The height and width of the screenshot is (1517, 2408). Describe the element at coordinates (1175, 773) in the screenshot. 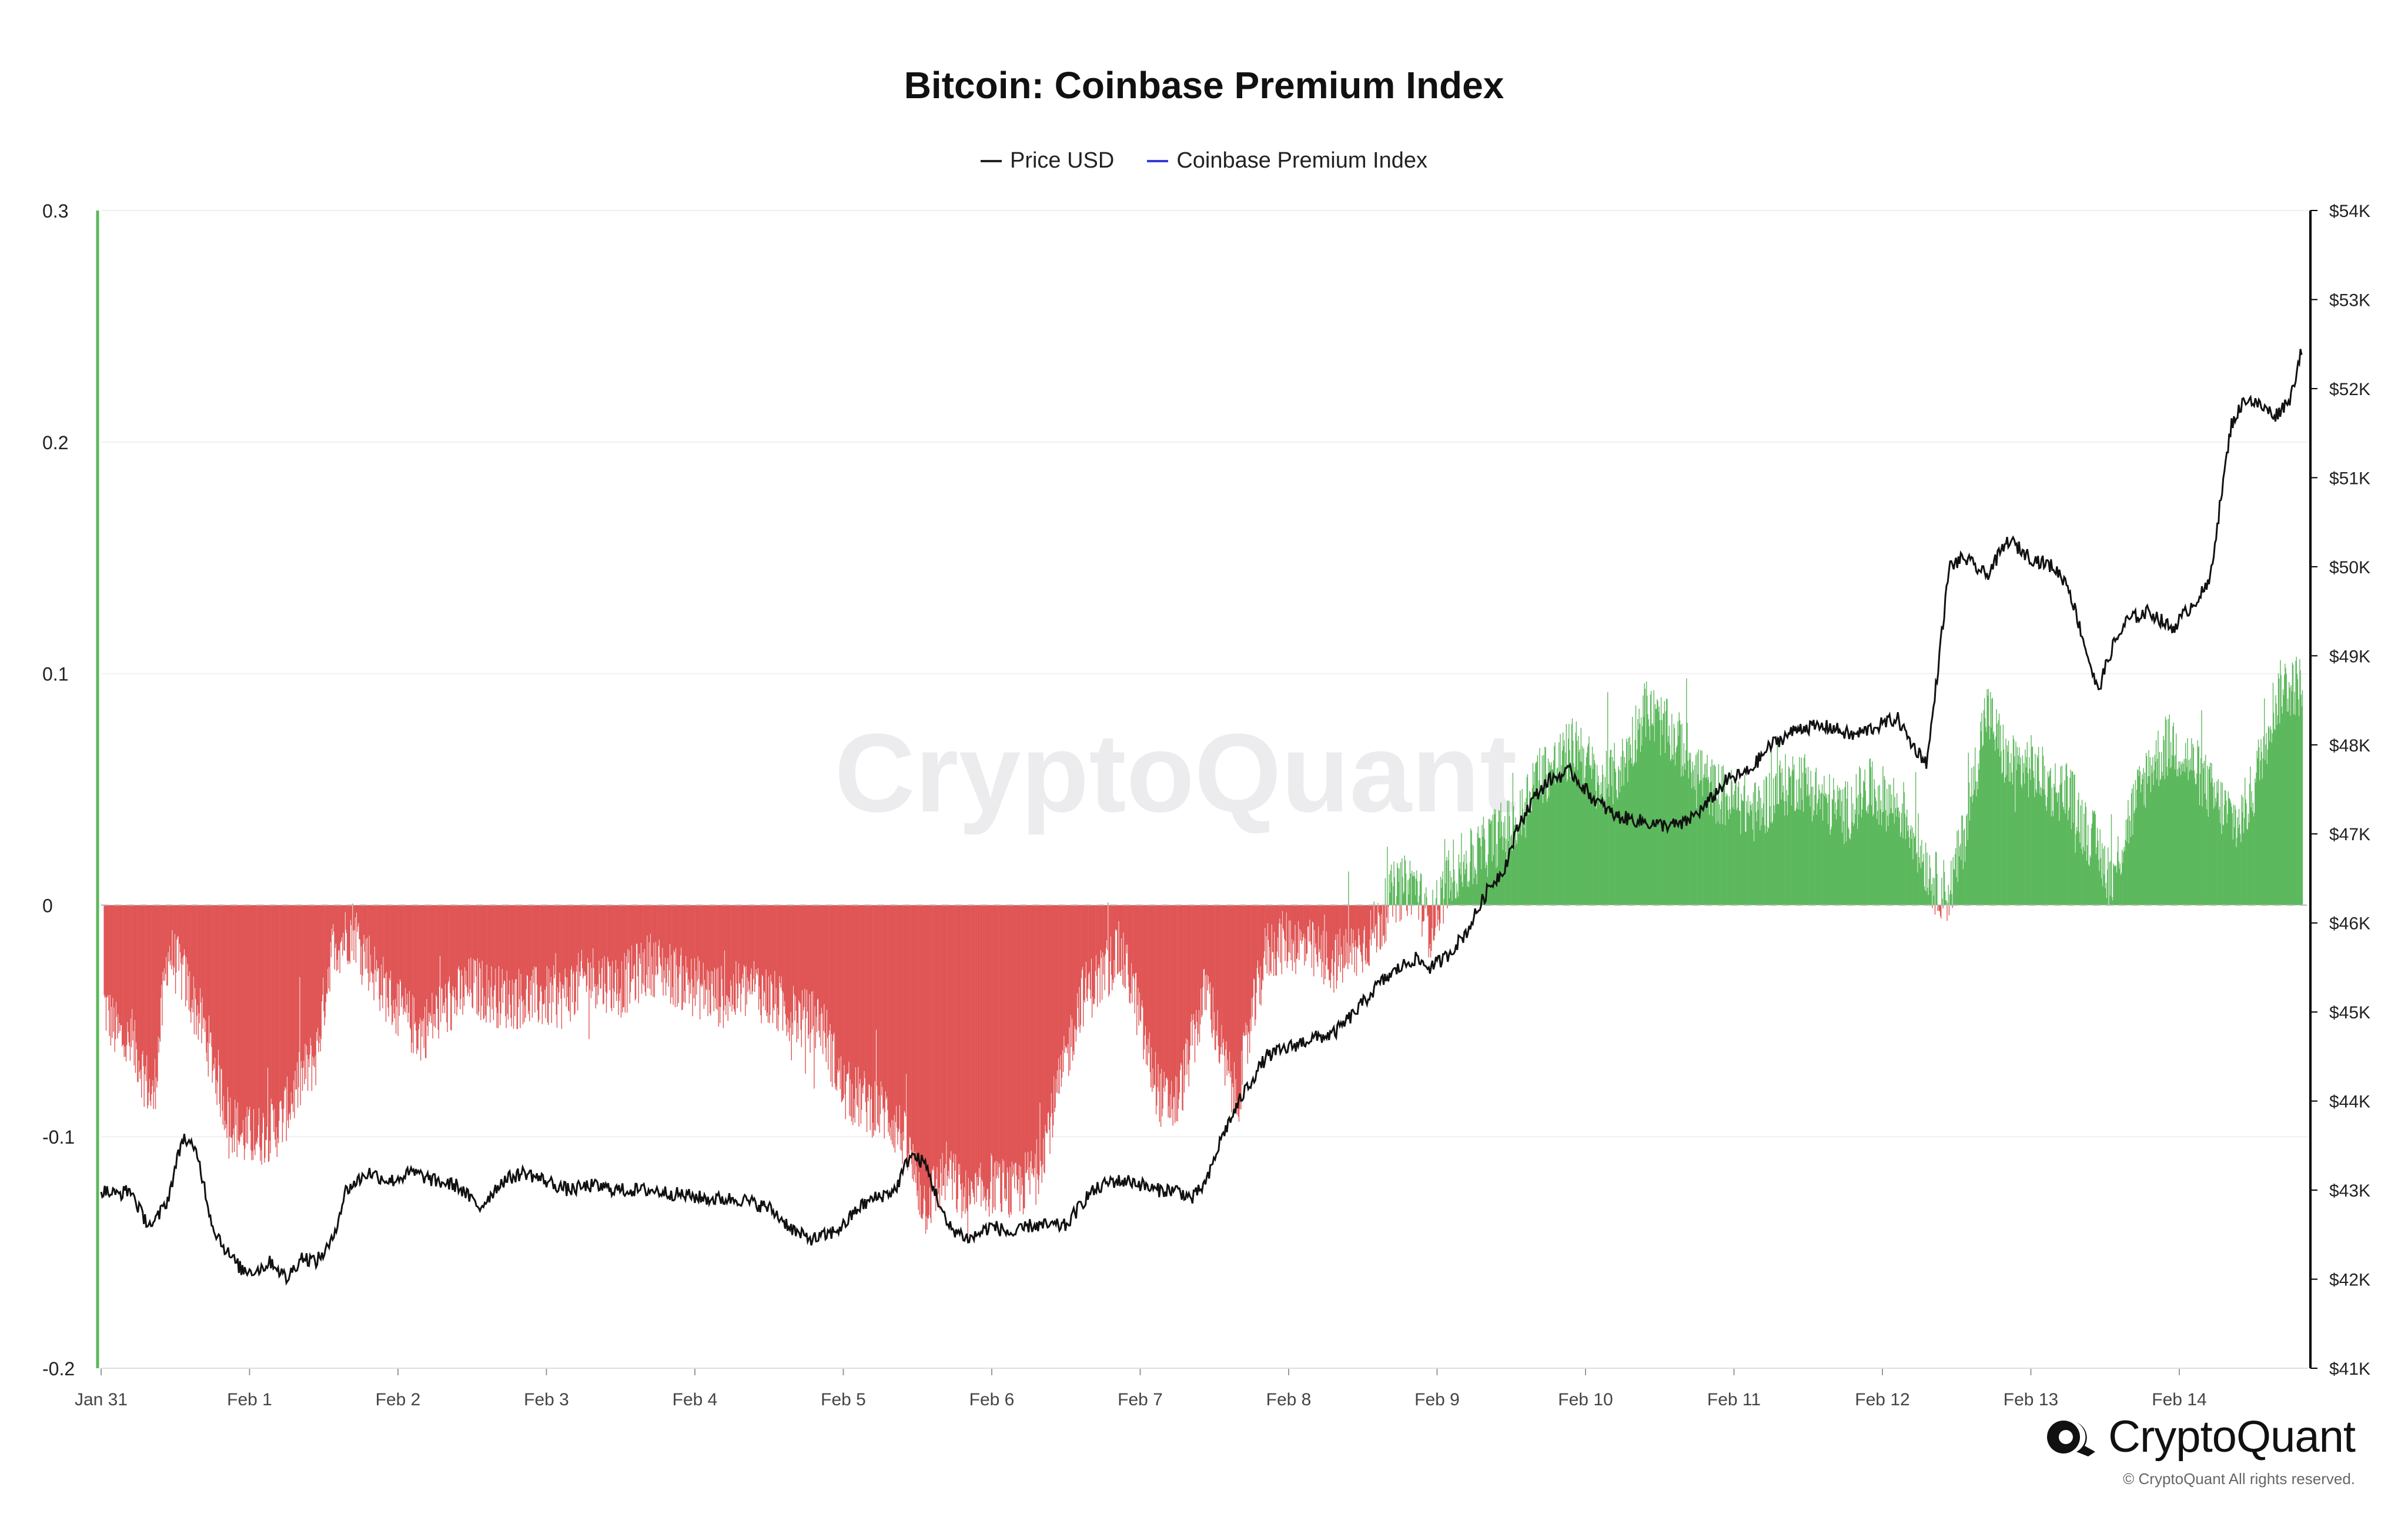

I see `watermark-text: CryptoQuant` at that location.